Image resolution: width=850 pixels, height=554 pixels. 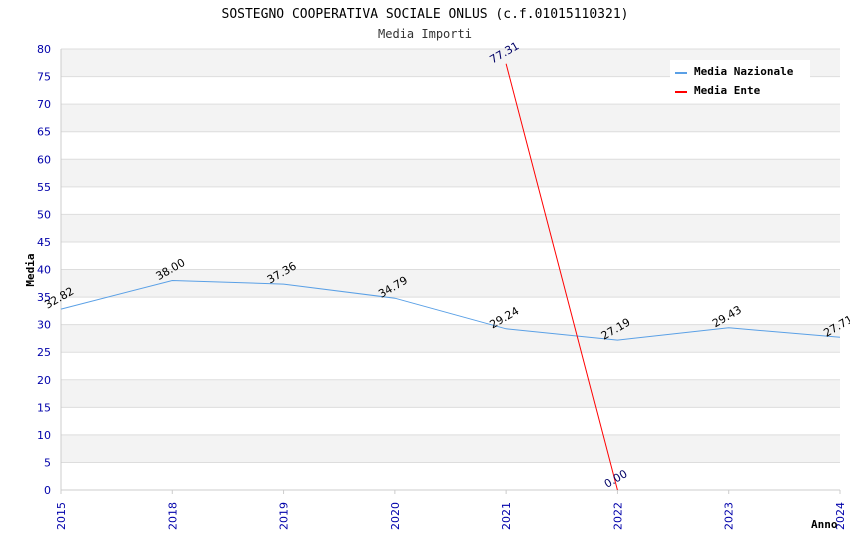 I want to click on x-tick-label: 2020, so click(x=395, y=516).